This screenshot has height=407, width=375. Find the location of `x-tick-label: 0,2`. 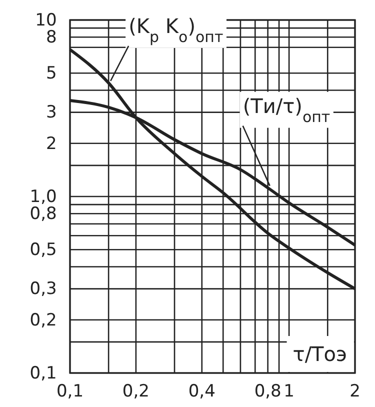

x-tick-label: 0,2 is located at coordinates (136, 391).